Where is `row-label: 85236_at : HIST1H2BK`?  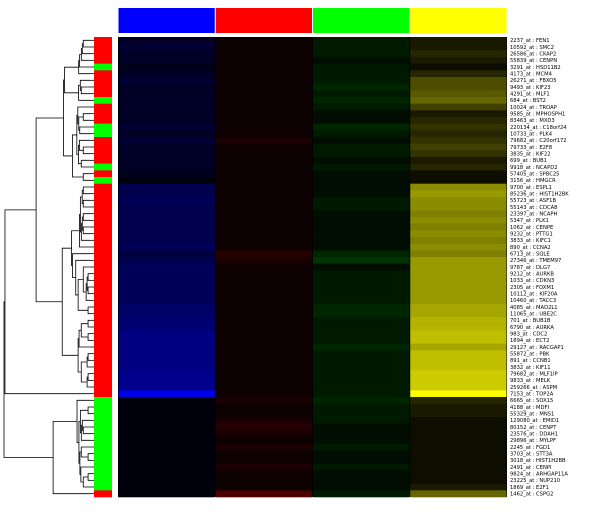
row-label: 85236_at : HIST1H2BK is located at coordinates (539, 195).